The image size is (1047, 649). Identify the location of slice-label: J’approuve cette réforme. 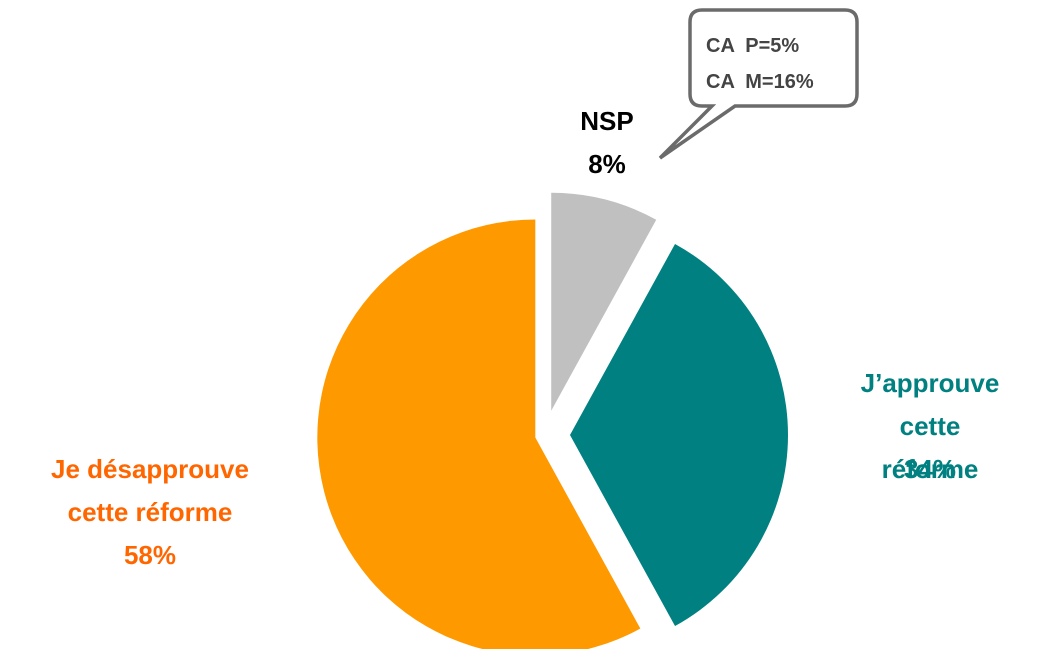
(930, 426).